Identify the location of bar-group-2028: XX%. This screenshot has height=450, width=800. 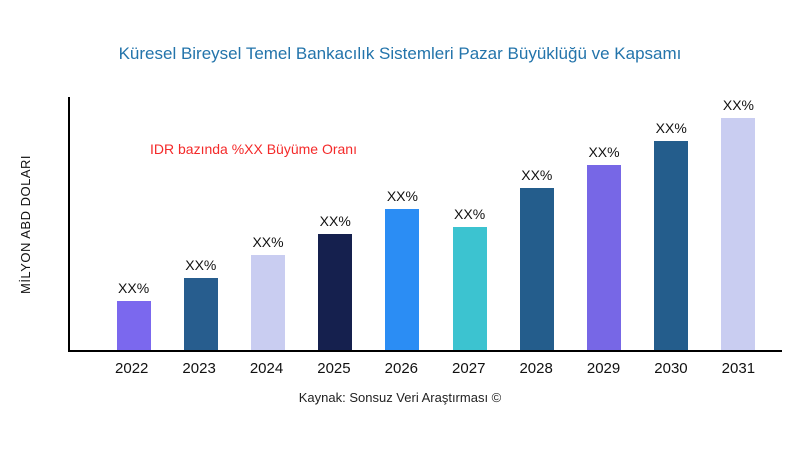
(536, 258).